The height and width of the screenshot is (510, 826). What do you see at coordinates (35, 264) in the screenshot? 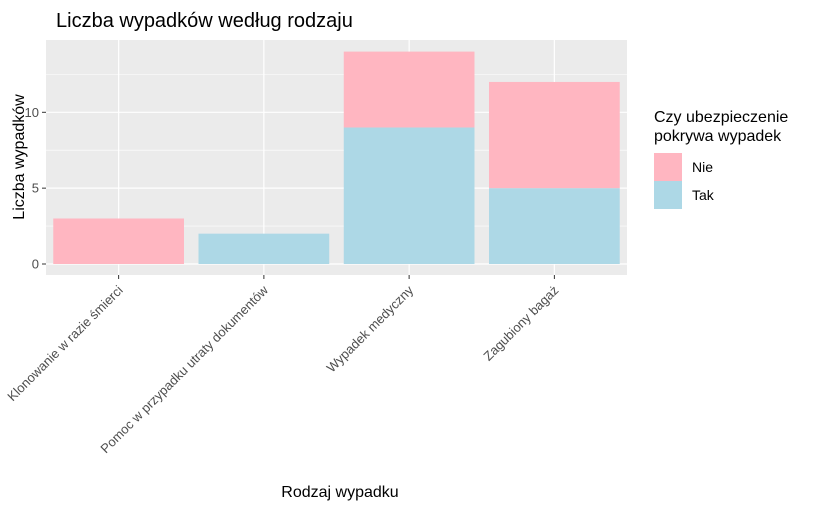
I see `y-tick-label: 0` at bounding box center [35, 264].